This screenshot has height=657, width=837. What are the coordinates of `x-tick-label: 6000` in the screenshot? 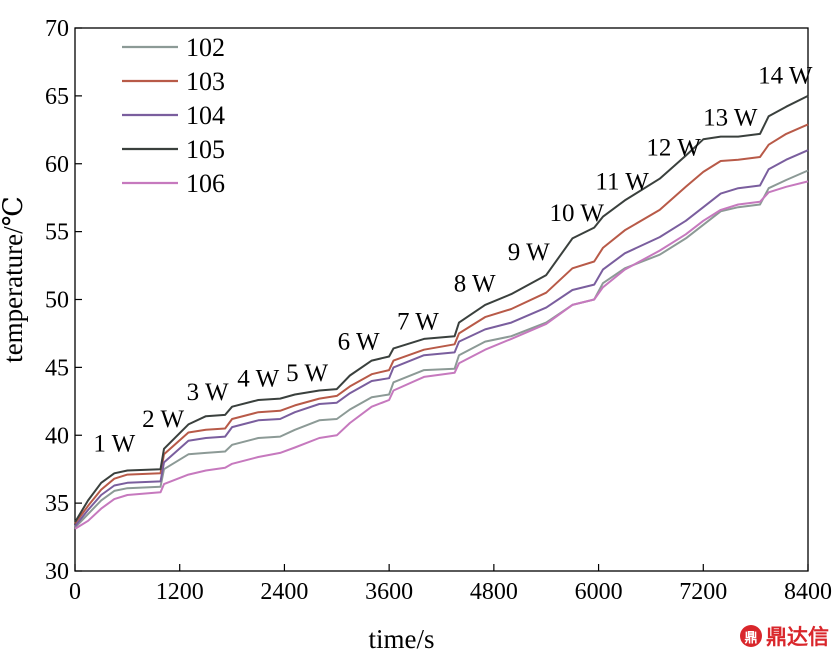 It's located at (599, 592).